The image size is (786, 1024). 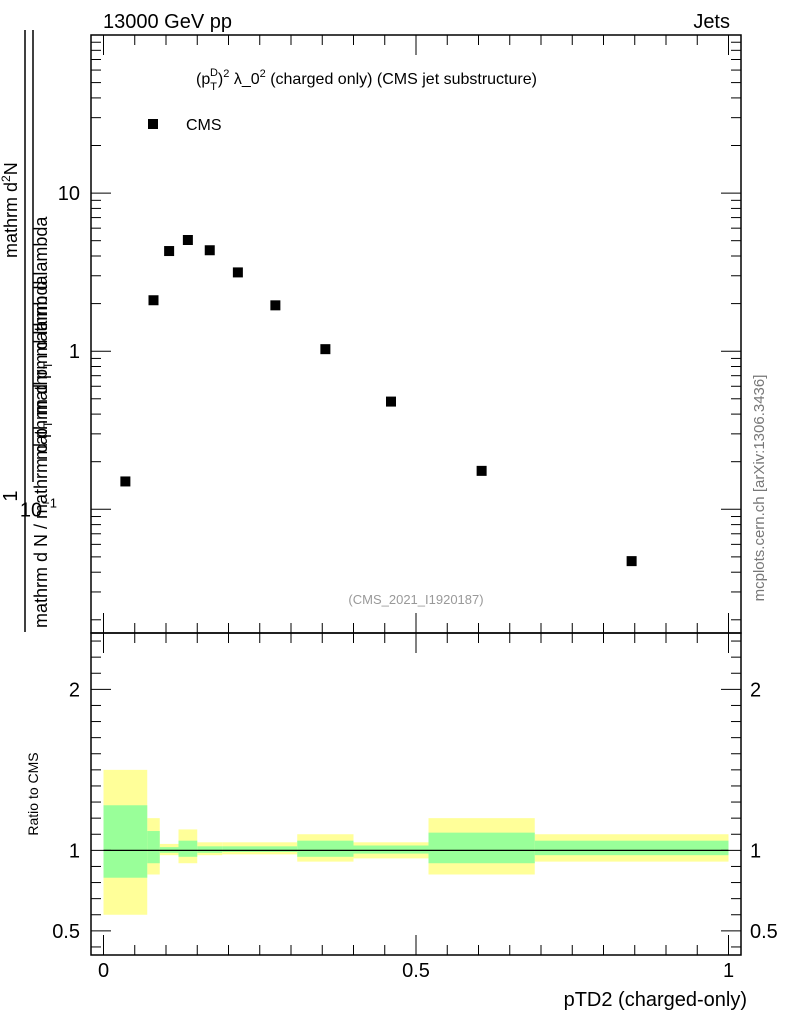 I want to click on ratio-y-axis-label: Ratio to CMS, so click(x=33, y=793).